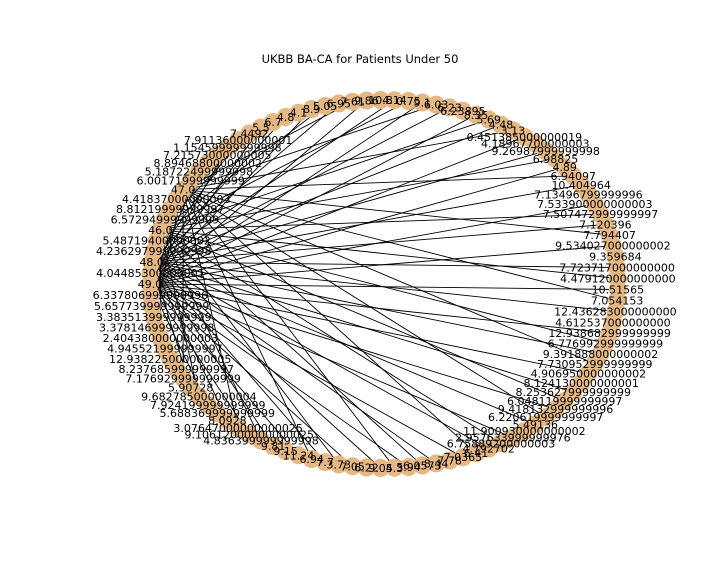 The image size is (720, 576). I want to click on node-label: 9.05, so click(380, 468).